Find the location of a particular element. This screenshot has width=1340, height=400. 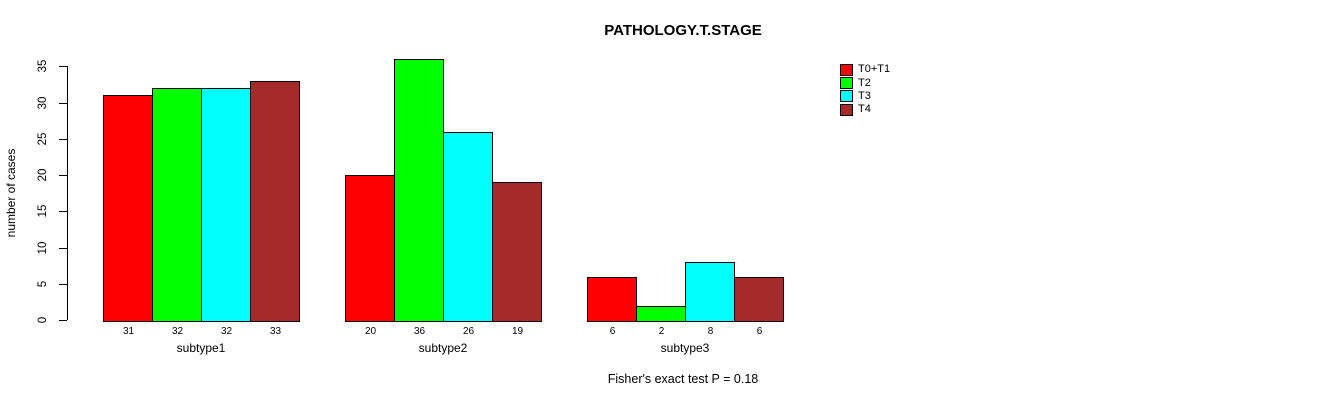

legend-row: T3 is located at coordinates (865, 96).